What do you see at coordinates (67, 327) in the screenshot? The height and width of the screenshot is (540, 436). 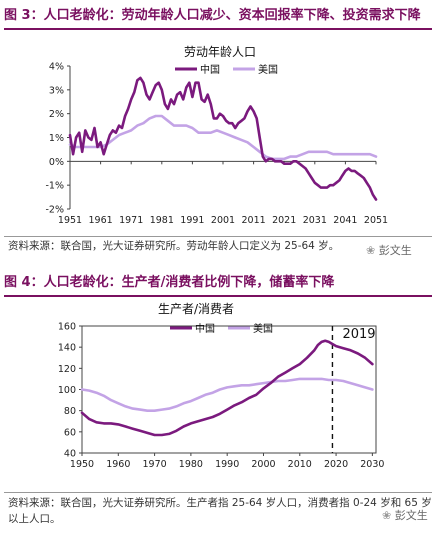 I see `chart2-y-tick-label: 160` at bounding box center [67, 327].